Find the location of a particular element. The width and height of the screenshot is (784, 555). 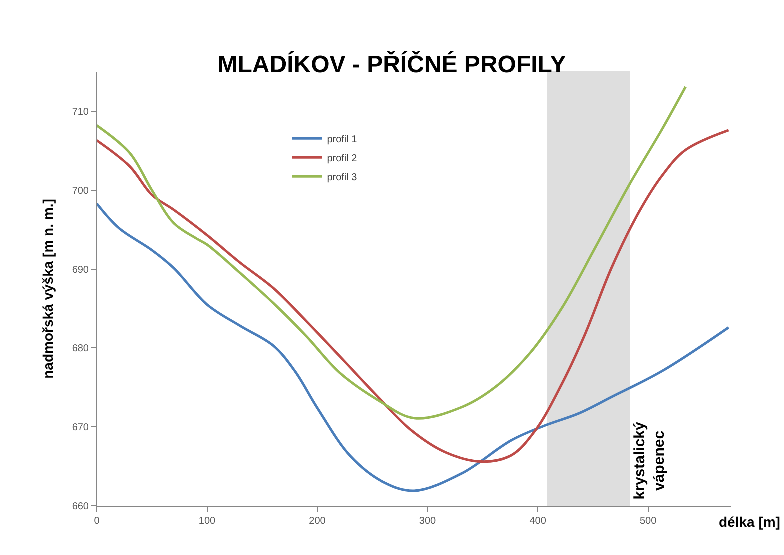

y-tick-label: 670 is located at coordinates (81, 428).